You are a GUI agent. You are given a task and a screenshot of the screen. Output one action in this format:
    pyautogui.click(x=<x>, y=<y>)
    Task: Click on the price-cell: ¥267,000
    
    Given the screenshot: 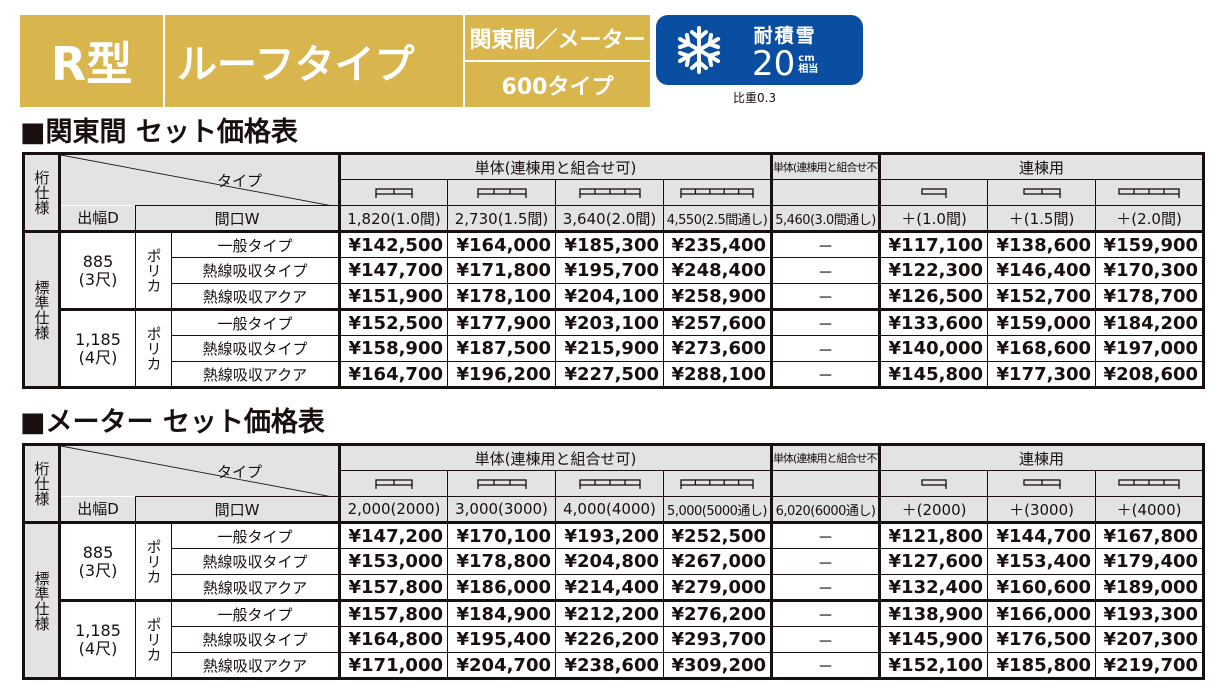 What is the action you would take?
    pyautogui.click(x=718, y=561)
    